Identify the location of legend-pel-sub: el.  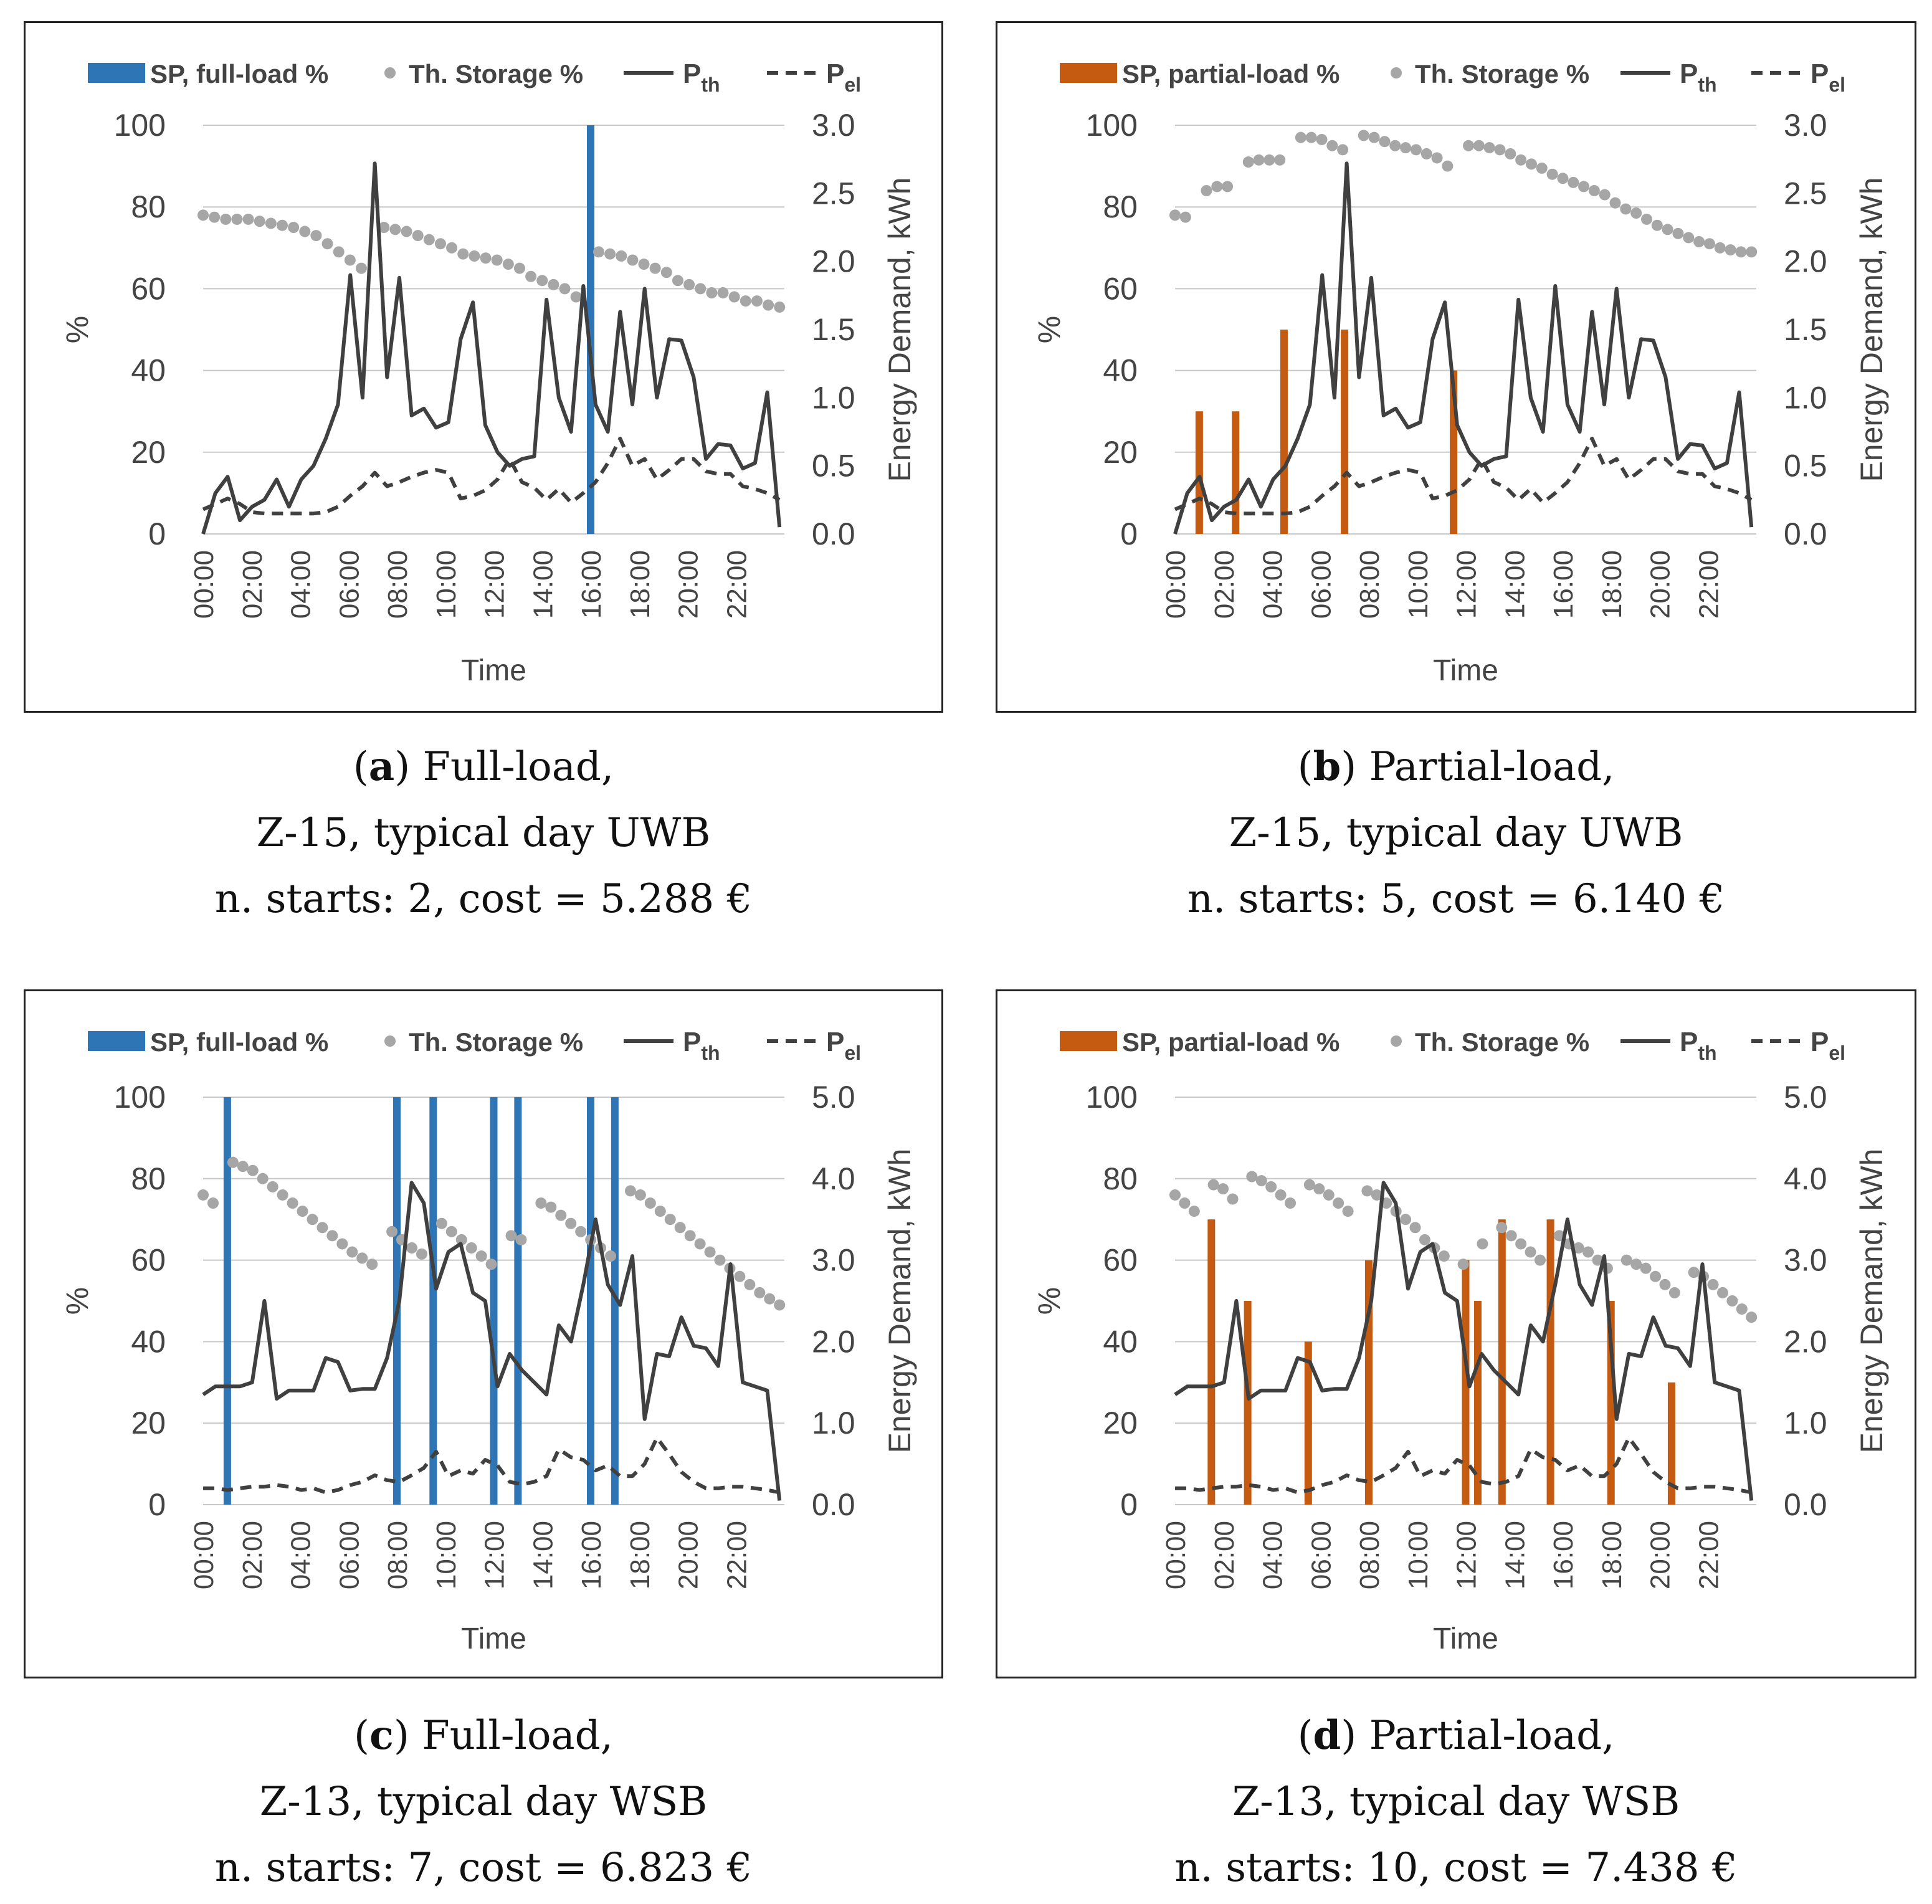
(1837, 85).